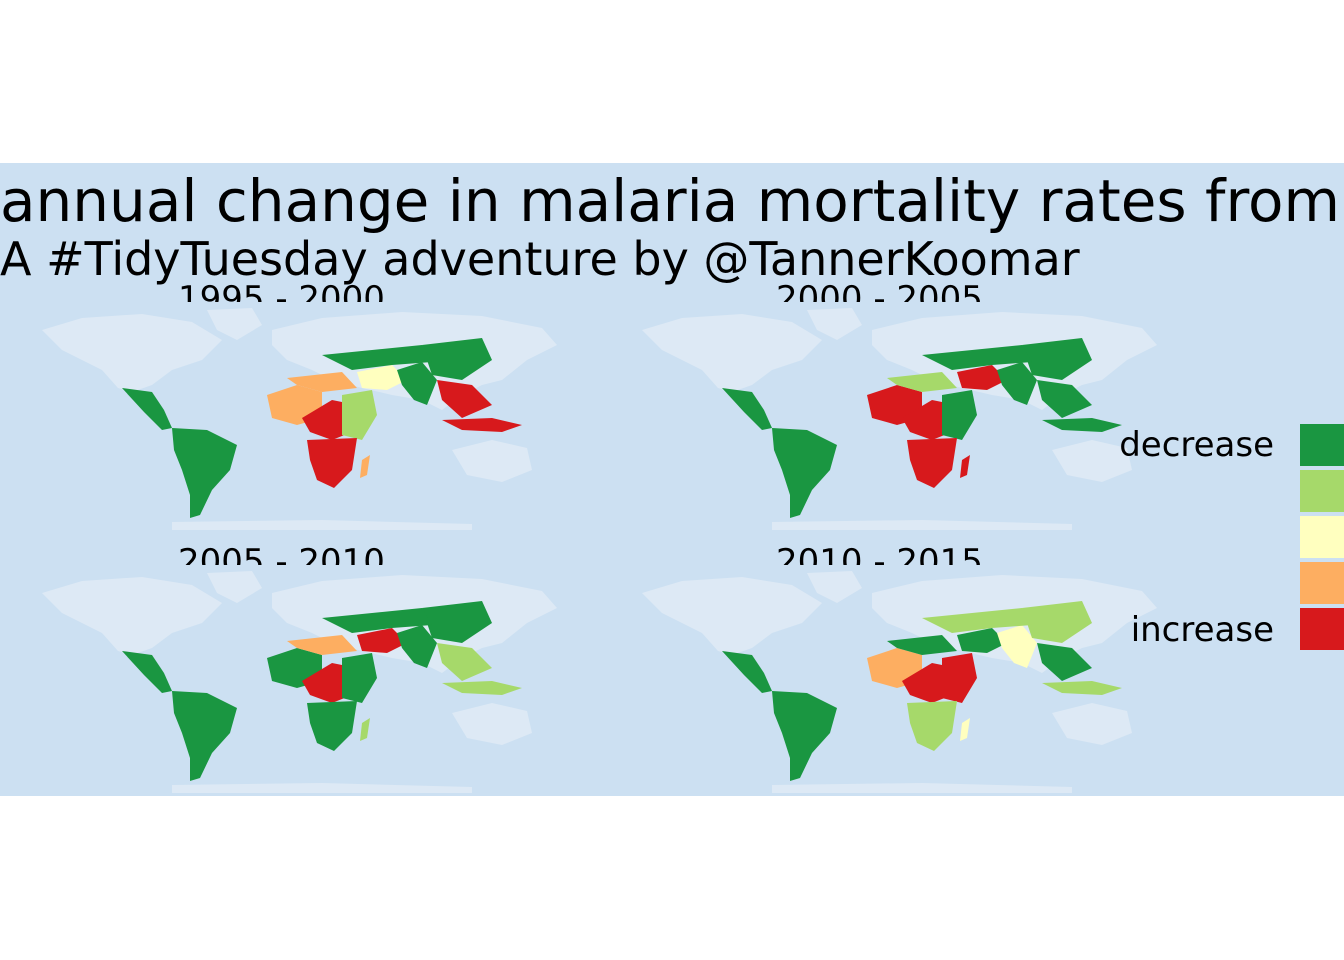  I want to click on panel-label-1995-2000: 1995 - 2000, so click(281, 292).